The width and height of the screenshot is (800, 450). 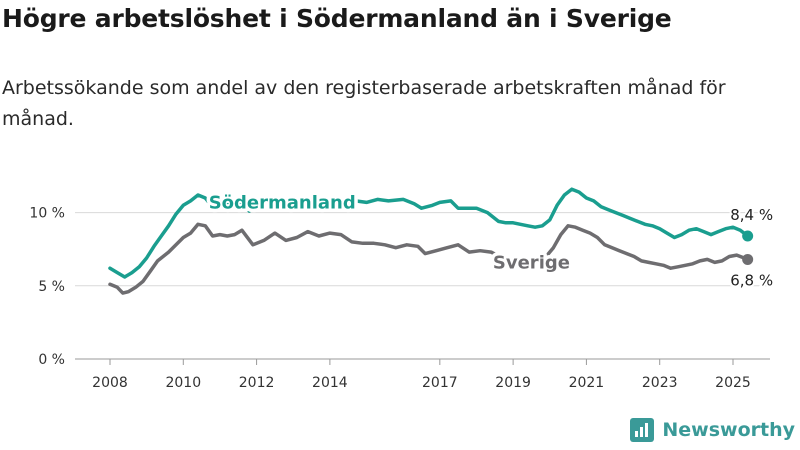 I want to click on x-tick-label: 2023, so click(x=660, y=383).